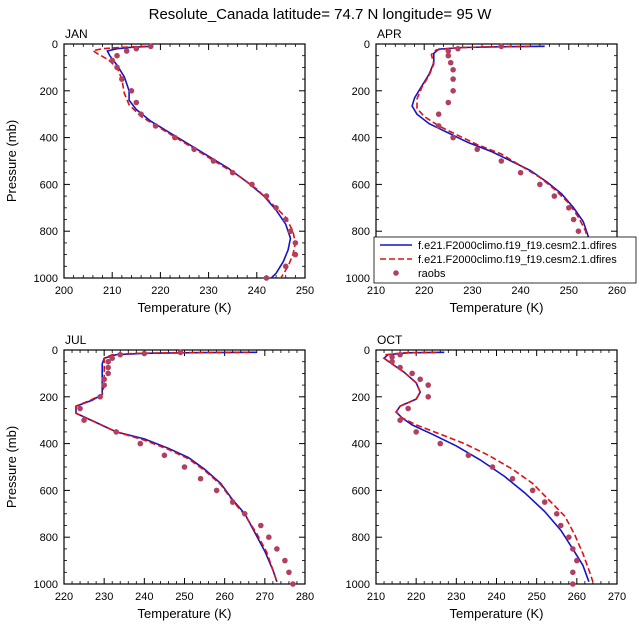  What do you see at coordinates (49, 491) in the screenshot?
I see `y-tick-label: 600` at bounding box center [49, 491].